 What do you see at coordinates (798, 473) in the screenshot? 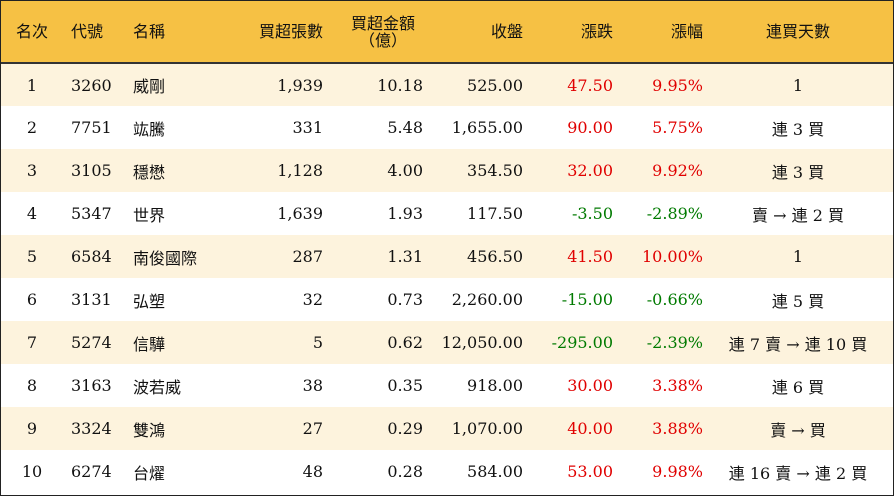
I see `cell-consecutive-days: 連 16 賣 → 連 2 買` at bounding box center [798, 473].